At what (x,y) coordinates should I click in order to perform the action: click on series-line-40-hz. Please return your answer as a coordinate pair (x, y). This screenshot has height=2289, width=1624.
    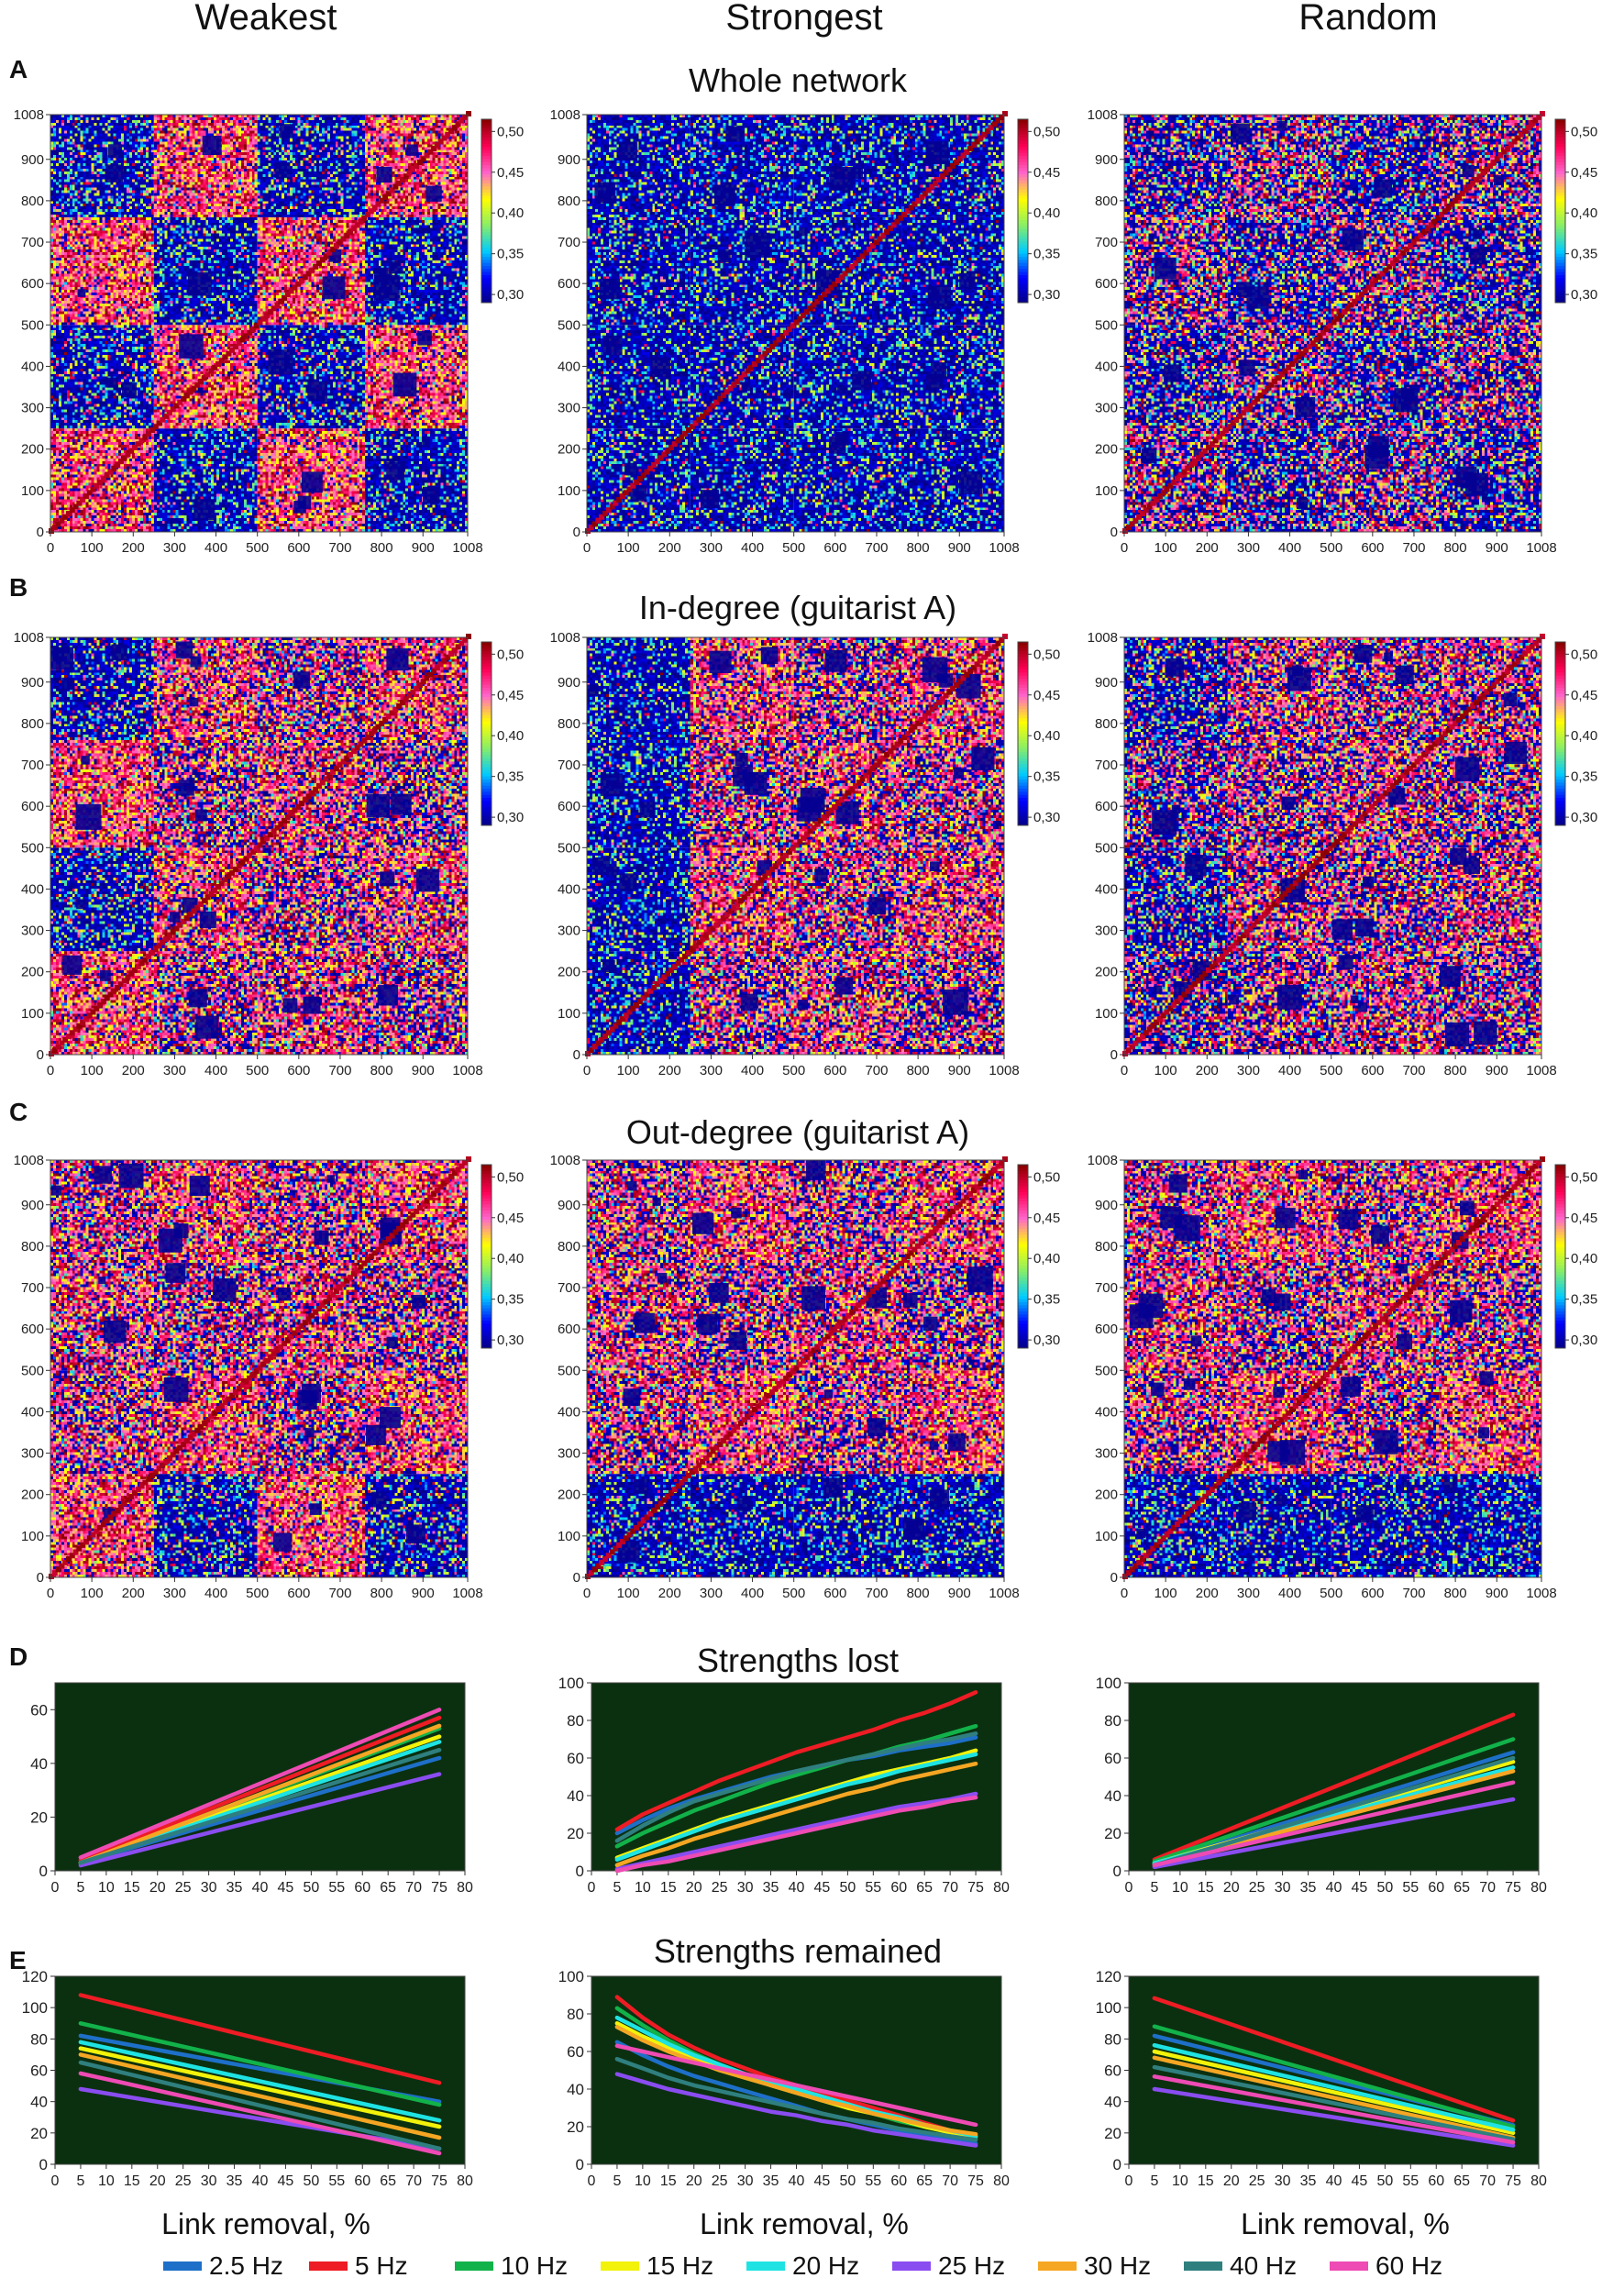
    Looking at the image, I should click on (260, 2105).